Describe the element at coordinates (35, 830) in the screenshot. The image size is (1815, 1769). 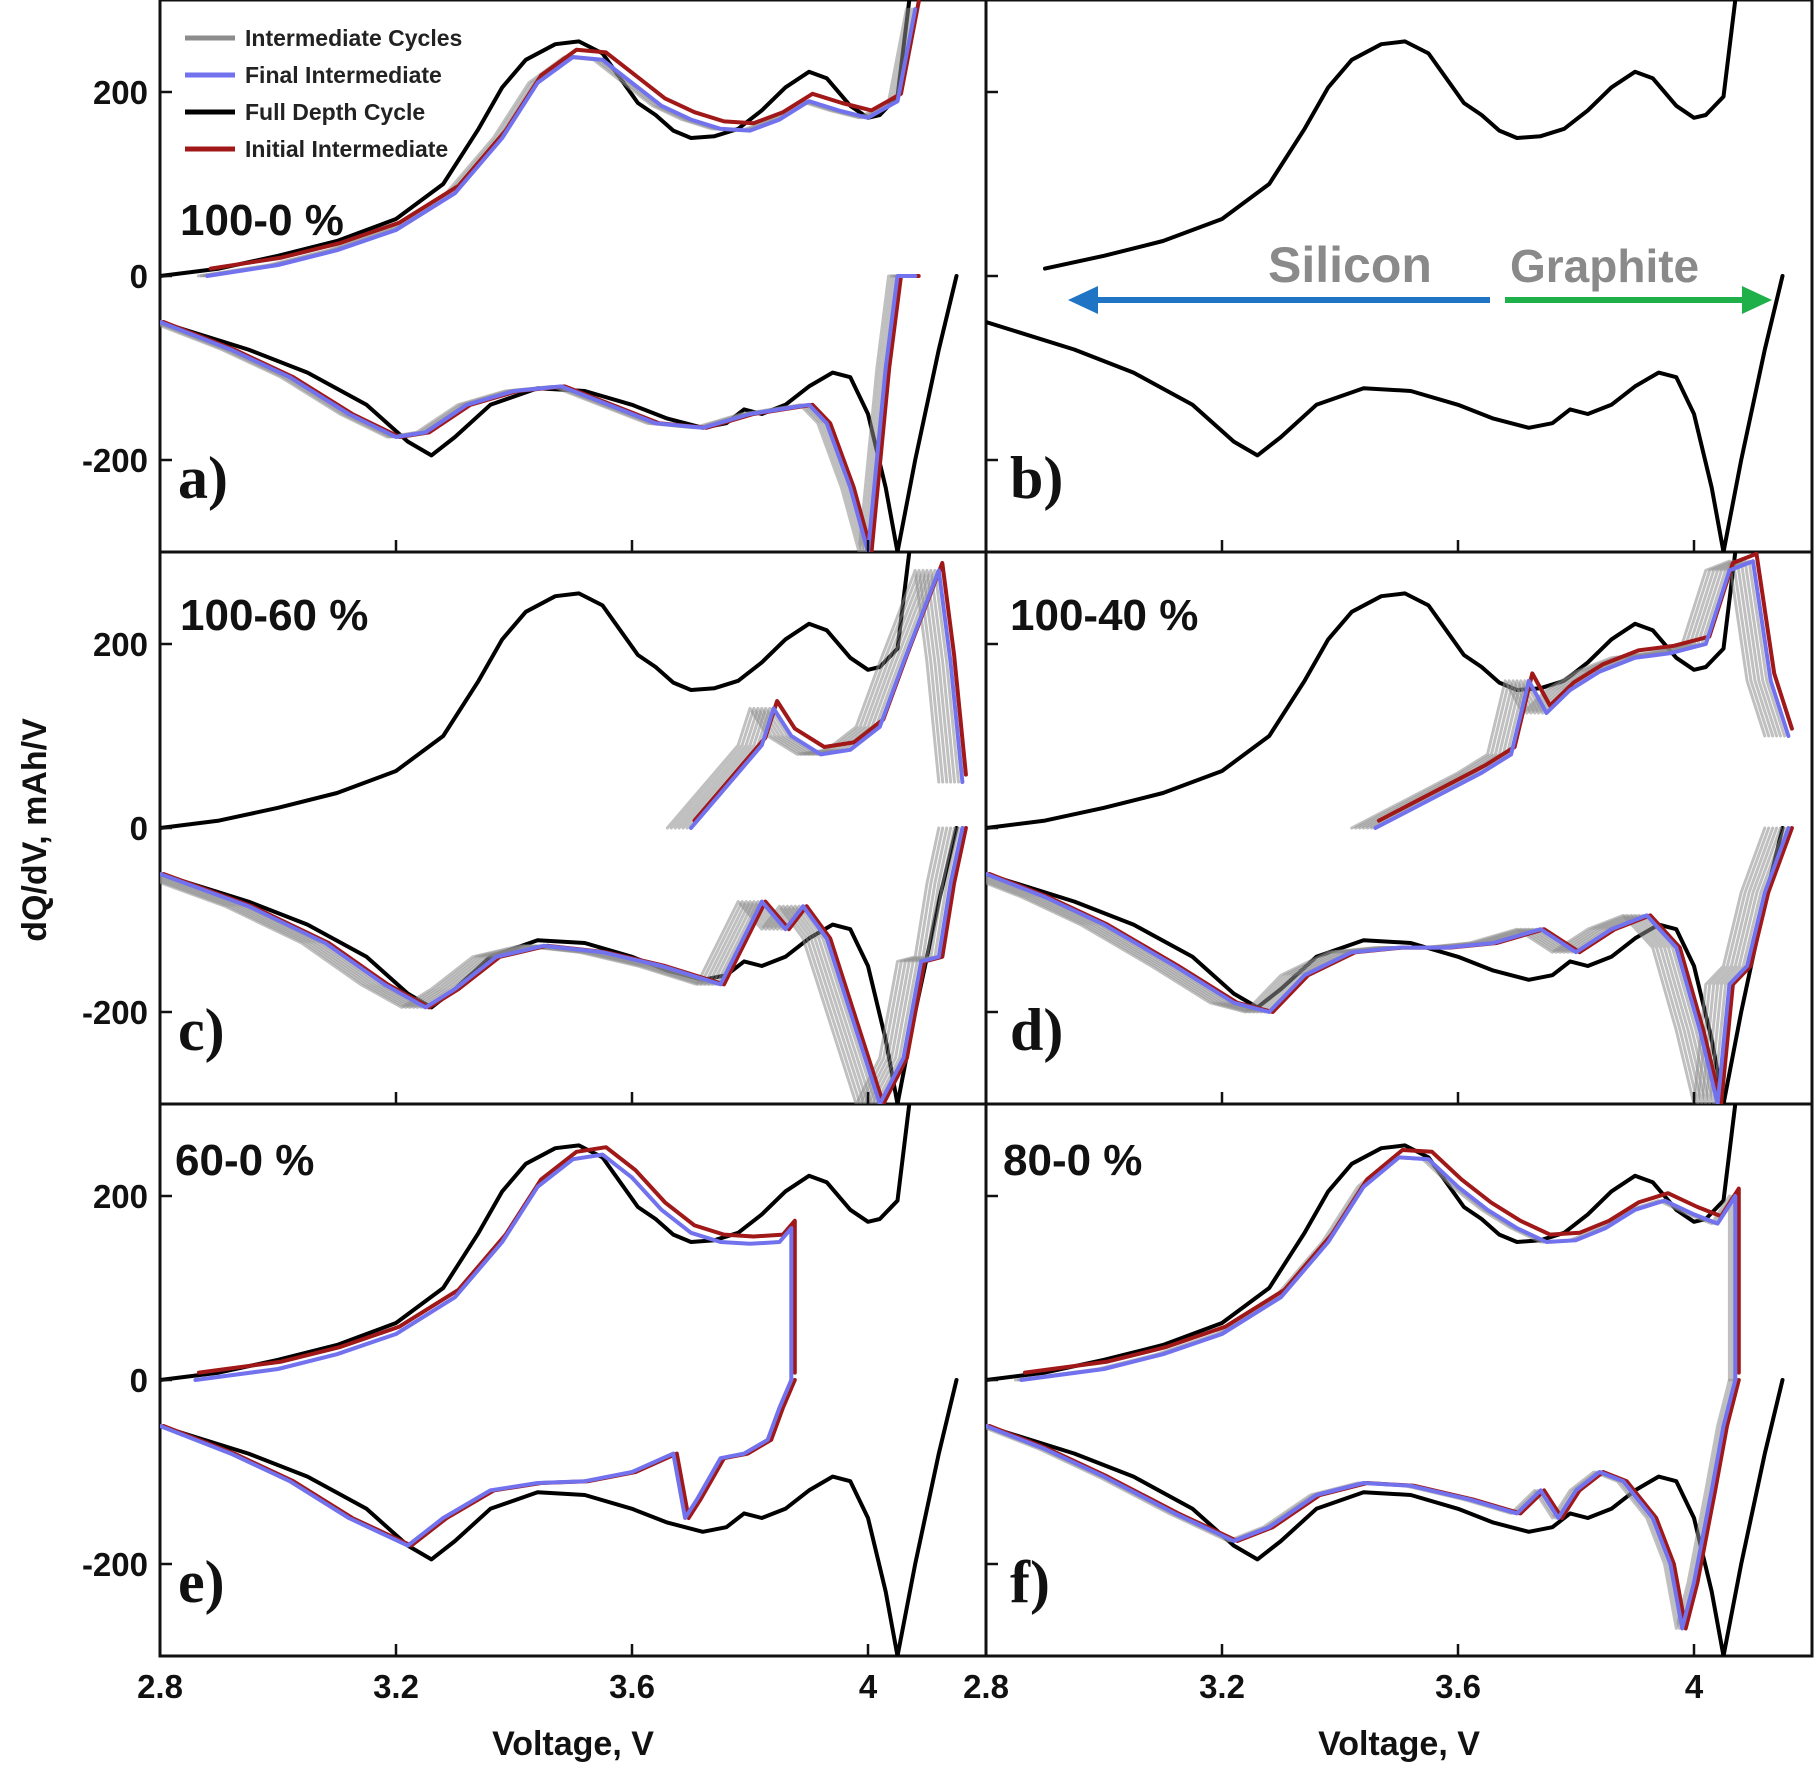
I see `y-axis-title: dQ/dV, mAh/V` at that location.